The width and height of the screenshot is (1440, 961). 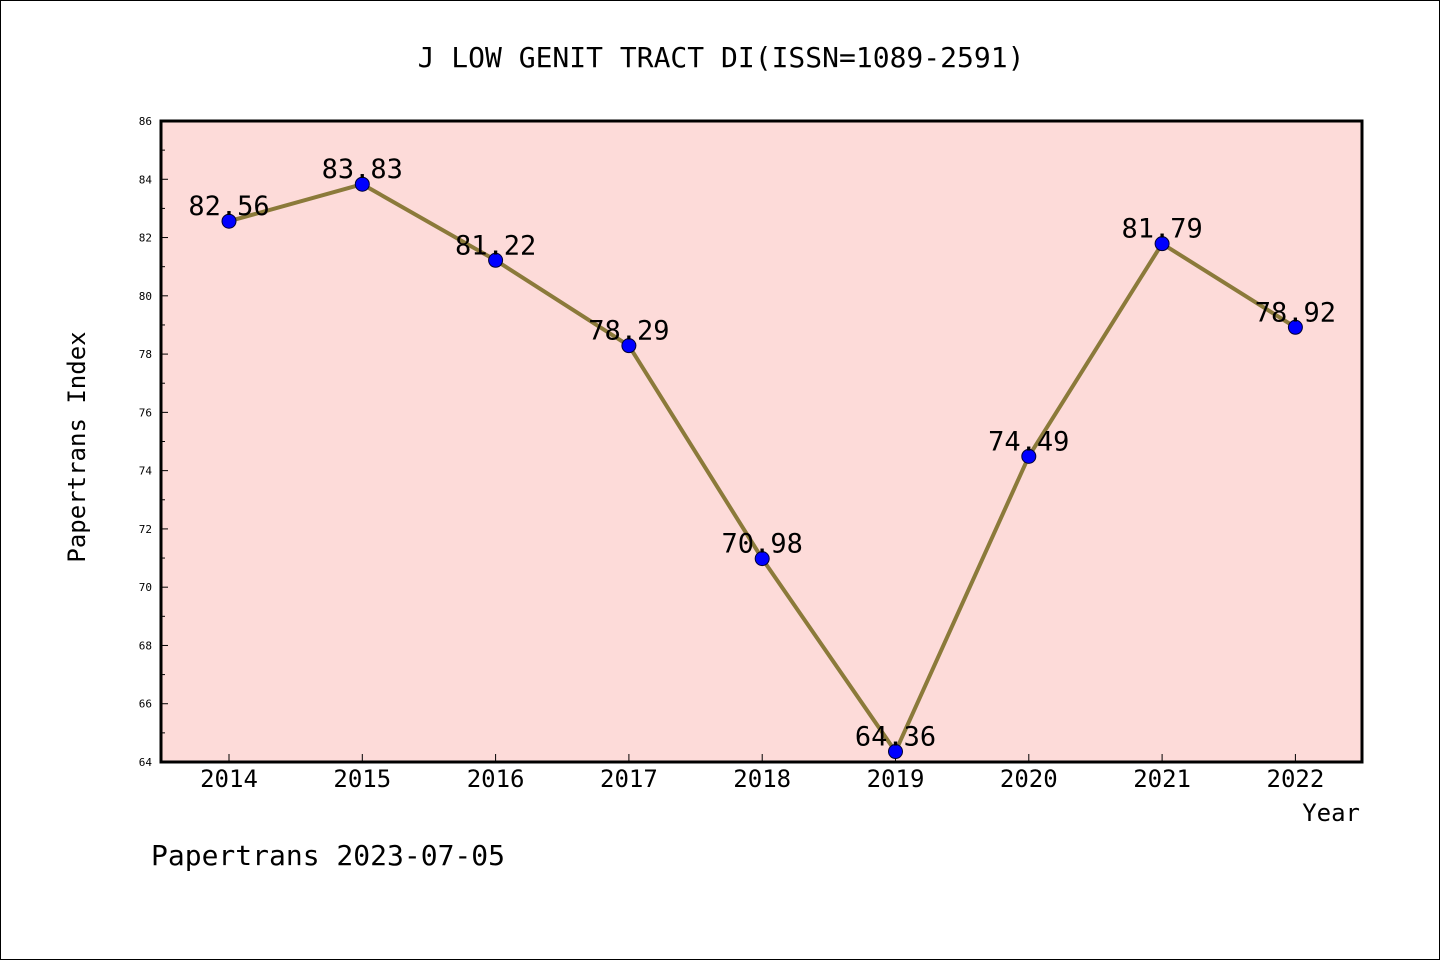 I want to click on y-axis: 64 66 68 70 72 74 76 78 80 82 84 86, so click(x=153, y=442).